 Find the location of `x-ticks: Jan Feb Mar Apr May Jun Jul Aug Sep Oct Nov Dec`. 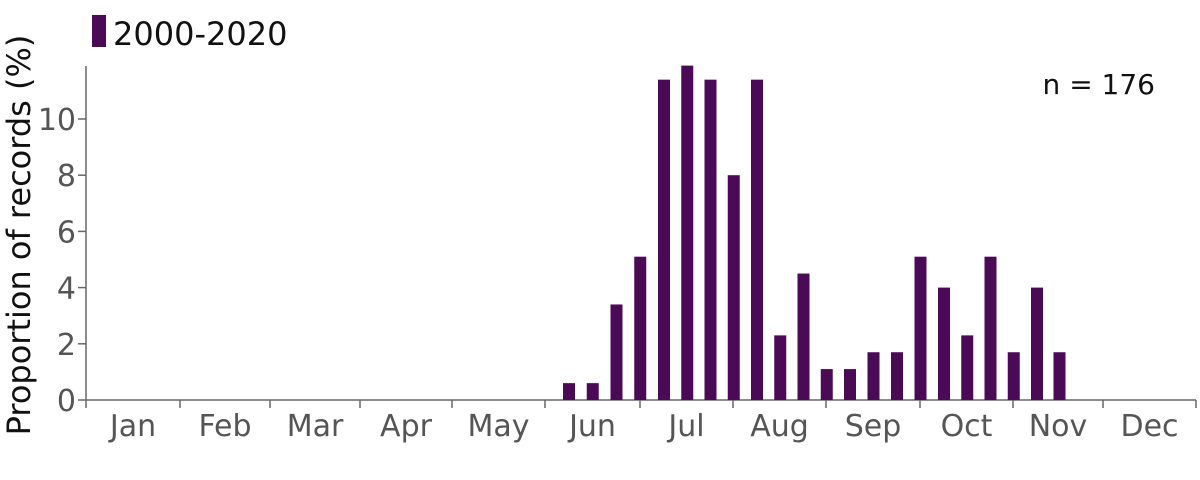

x-ticks: Jan Feb Mar Apr May Jun Jul Aug Sep Oct Nov Dec is located at coordinates (641, 422).